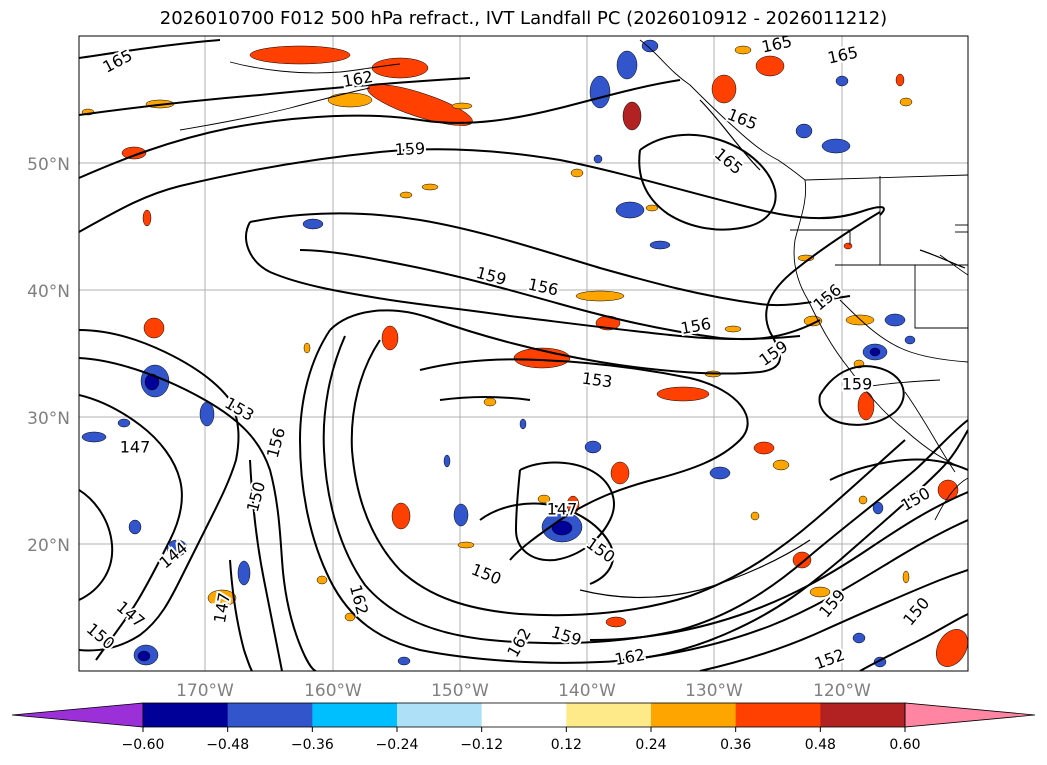 The width and height of the screenshot is (1047, 765). I want to click on lat-label: 50°N, so click(48, 165).